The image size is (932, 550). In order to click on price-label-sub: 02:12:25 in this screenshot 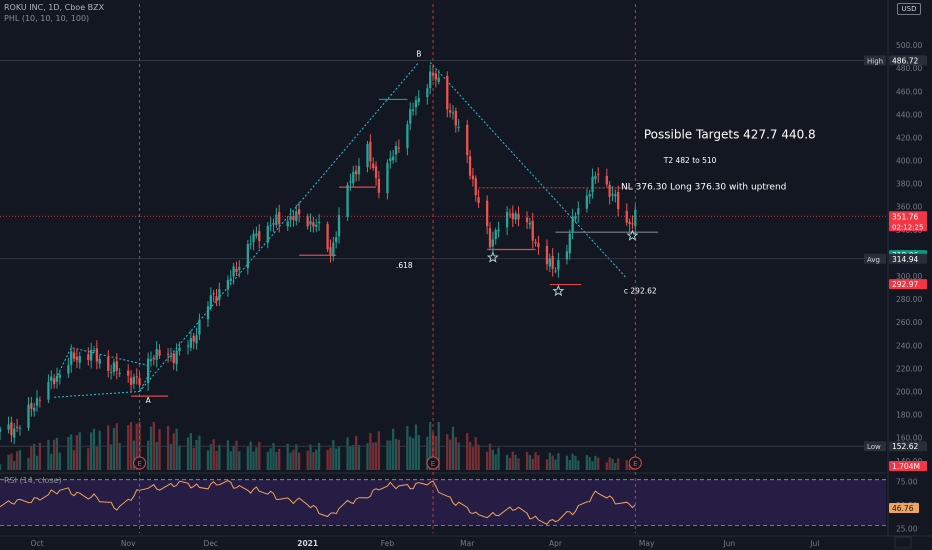, I will do `click(907, 227)`.